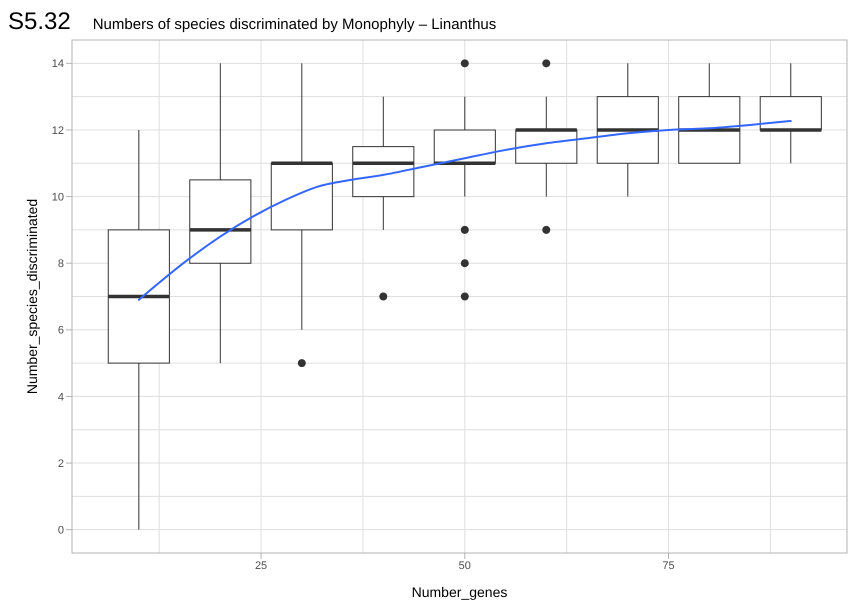  What do you see at coordinates (61, 530) in the screenshot?
I see `y-tick-label: 0` at bounding box center [61, 530].